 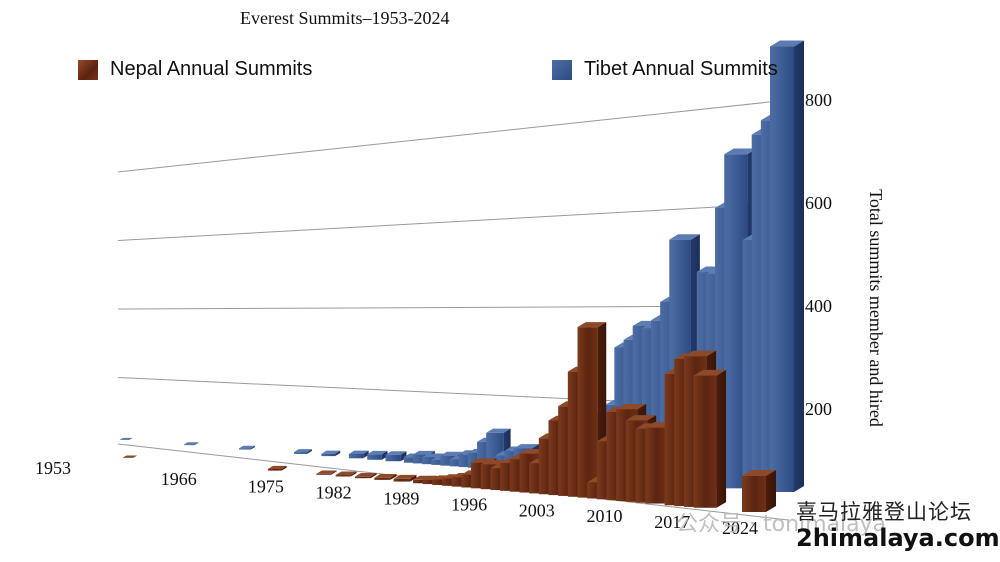 What do you see at coordinates (88, 70) in the screenshot?
I see `legend-swatch-nepal` at bounding box center [88, 70].